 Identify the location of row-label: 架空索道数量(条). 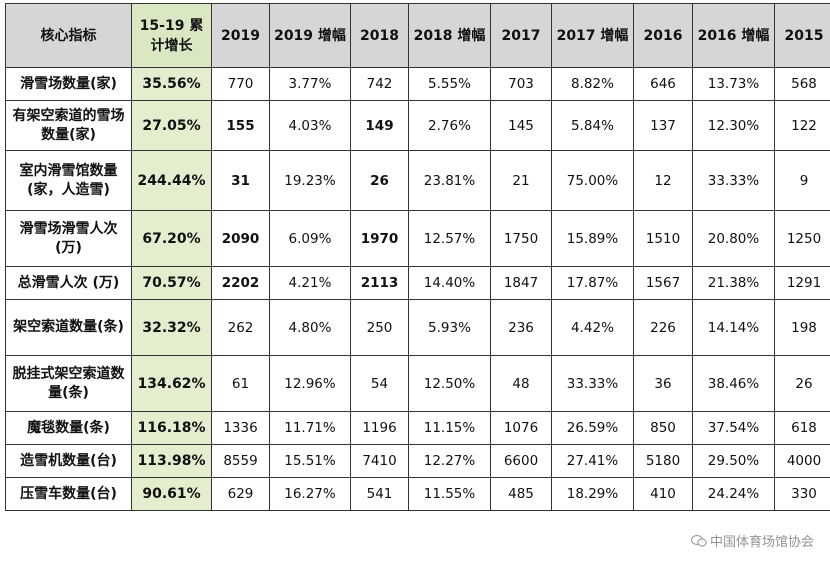
(68, 327).